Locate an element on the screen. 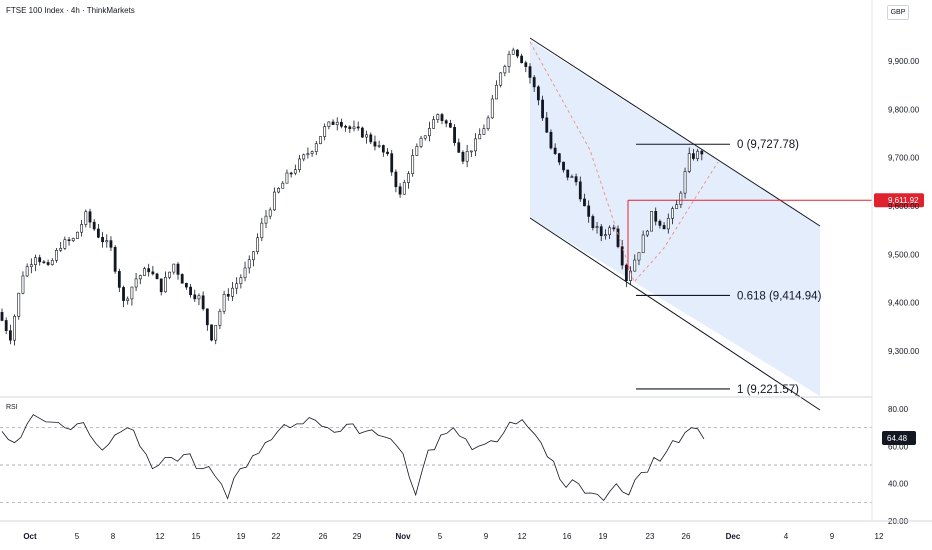 This screenshot has width=932, height=550. time-axis: Oct 5 8 12 15 19 22 26 29 Nov 5 9 12 16 19 23 26 Dec 4 9 12 is located at coordinates (453, 536).